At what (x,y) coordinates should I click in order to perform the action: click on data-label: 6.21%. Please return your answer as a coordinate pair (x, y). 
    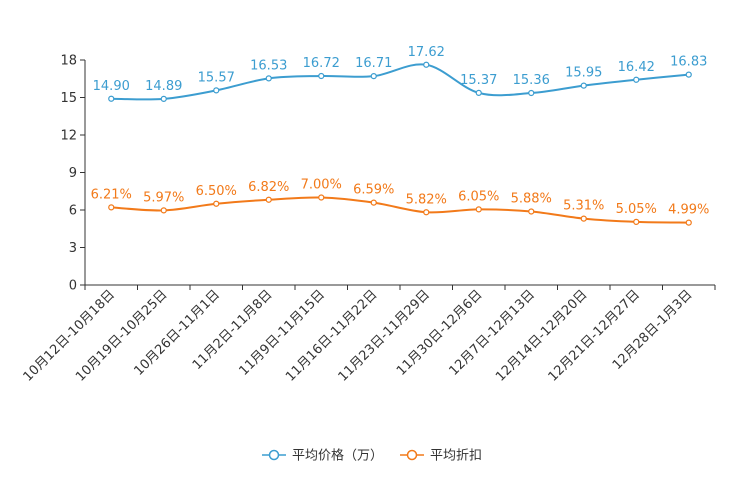
    Looking at the image, I should click on (111, 194).